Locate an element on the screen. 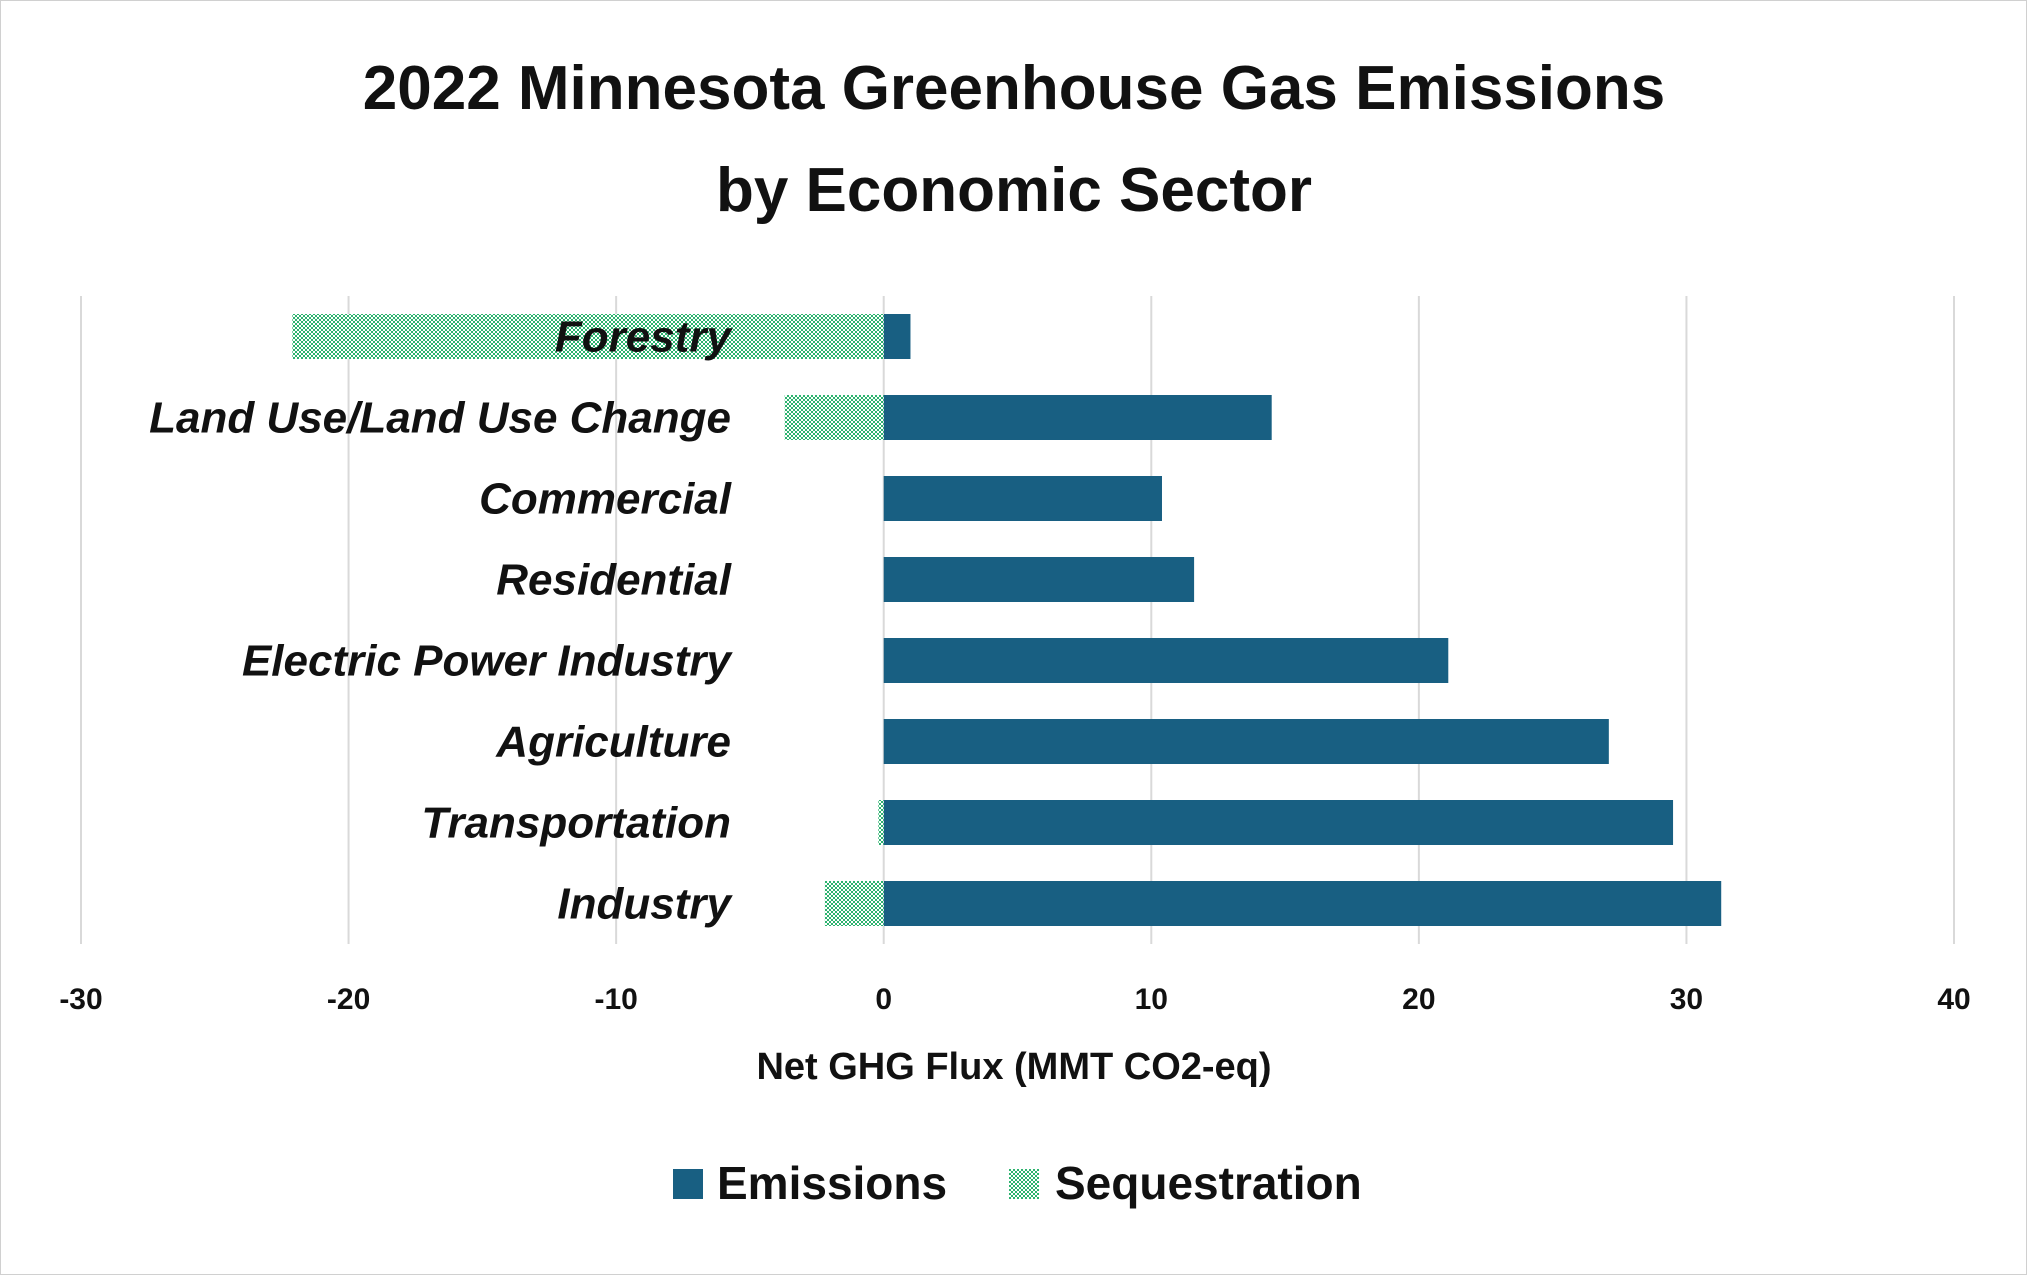 The width and height of the screenshot is (2027, 1276). x-tick-label: -30 is located at coordinates (80, 999).